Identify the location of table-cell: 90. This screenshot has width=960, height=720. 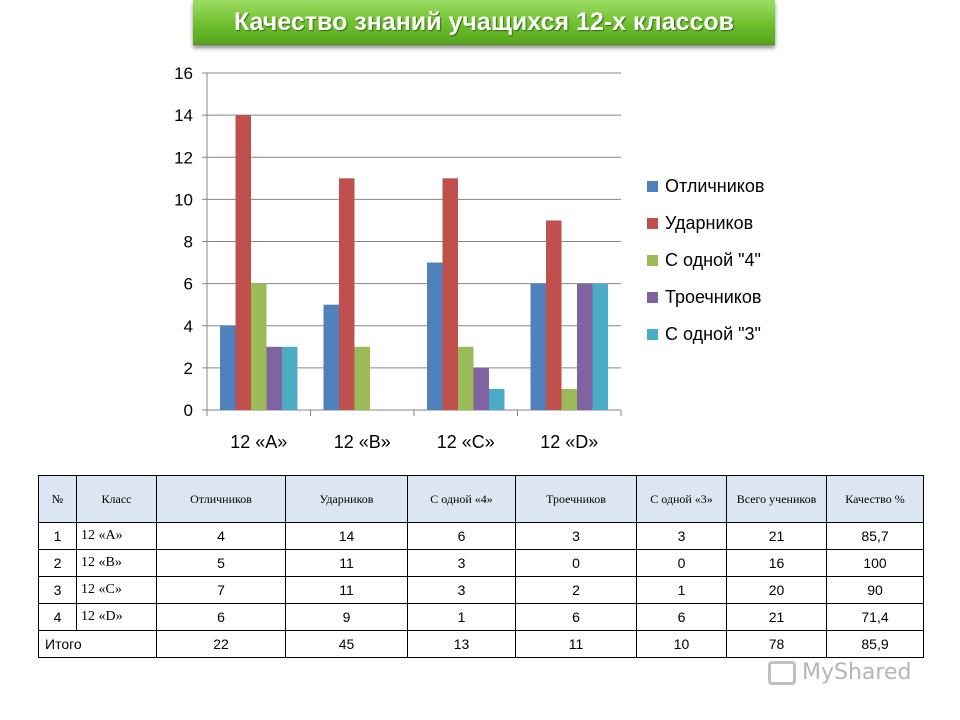
(875, 590).